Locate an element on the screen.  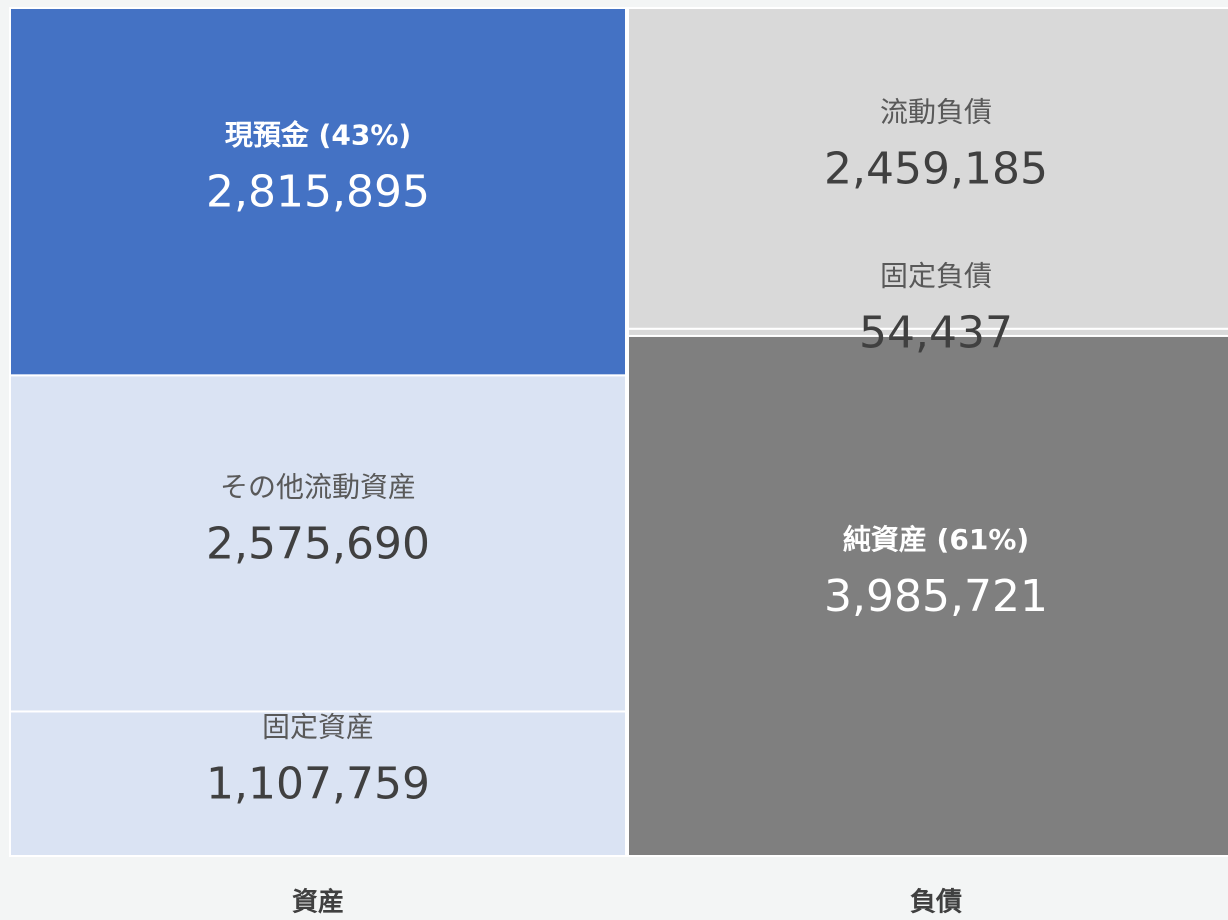
segment-name: 固定資産 is located at coordinates (318, 727).